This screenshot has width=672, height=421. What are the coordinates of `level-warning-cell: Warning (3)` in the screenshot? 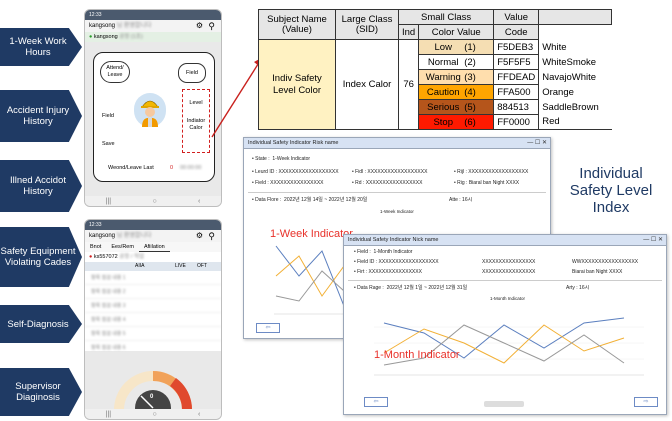 It's located at (456, 77).